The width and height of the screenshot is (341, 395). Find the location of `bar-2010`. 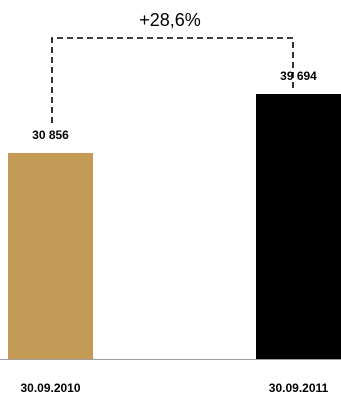

bar-2010 is located at coordinates (50, 256).